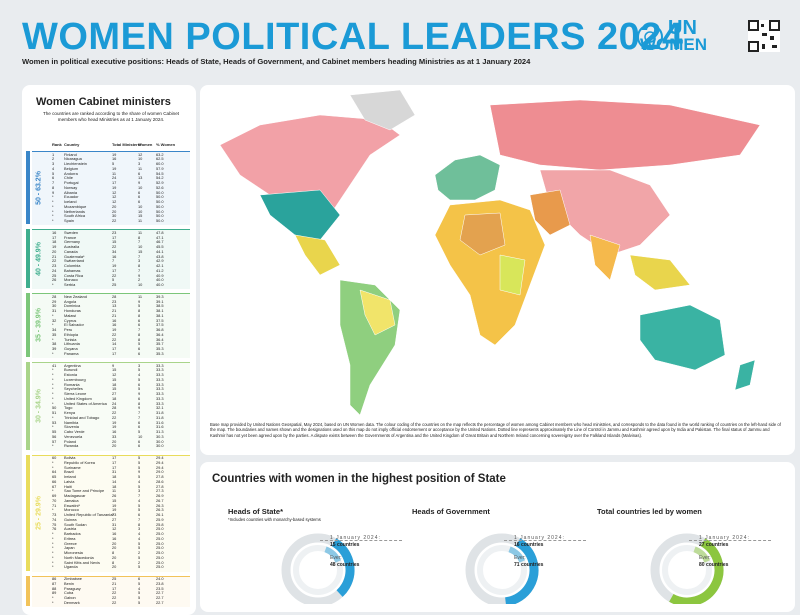  I want to click on table-cell: Iceland, so click(70, 201).